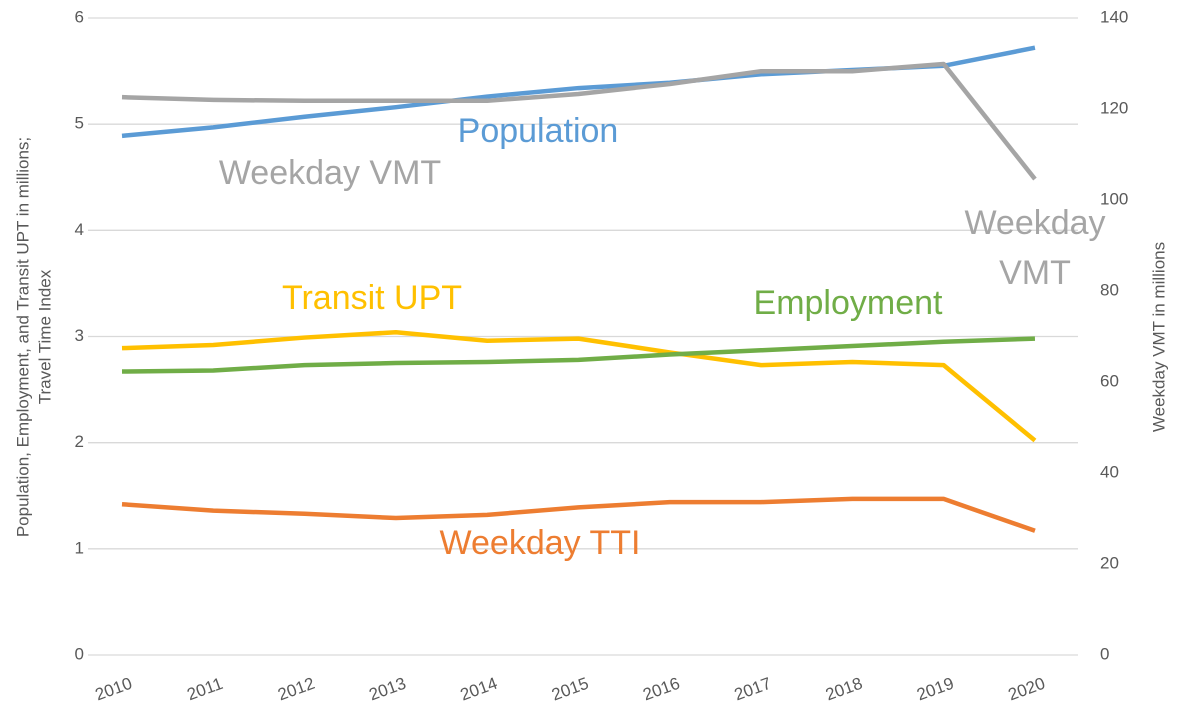  Describe the element at coordinates (935, 689) in the screenshot. I see `x-tick-label: 2019` at that location.